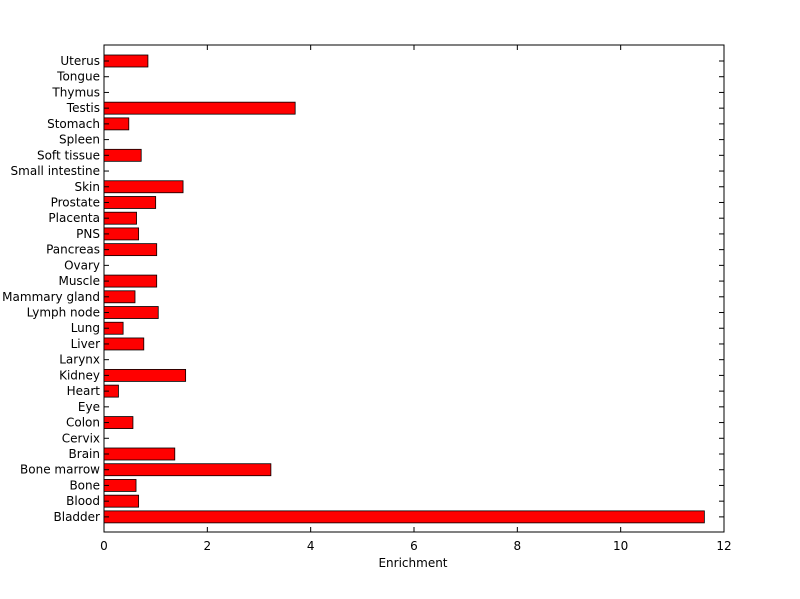  Describe the element at coordinates (124, 344) in the screenshot. I see `bar-liver` at that location.